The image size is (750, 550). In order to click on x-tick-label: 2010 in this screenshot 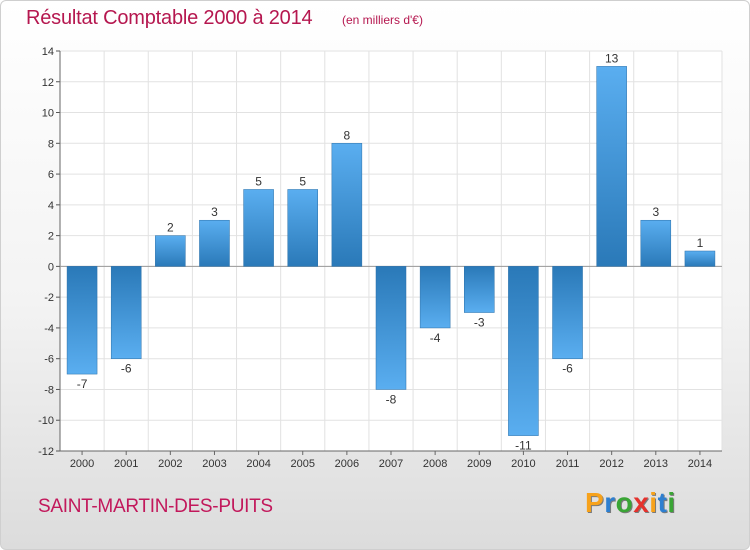, I will do `click(523, 464)`.